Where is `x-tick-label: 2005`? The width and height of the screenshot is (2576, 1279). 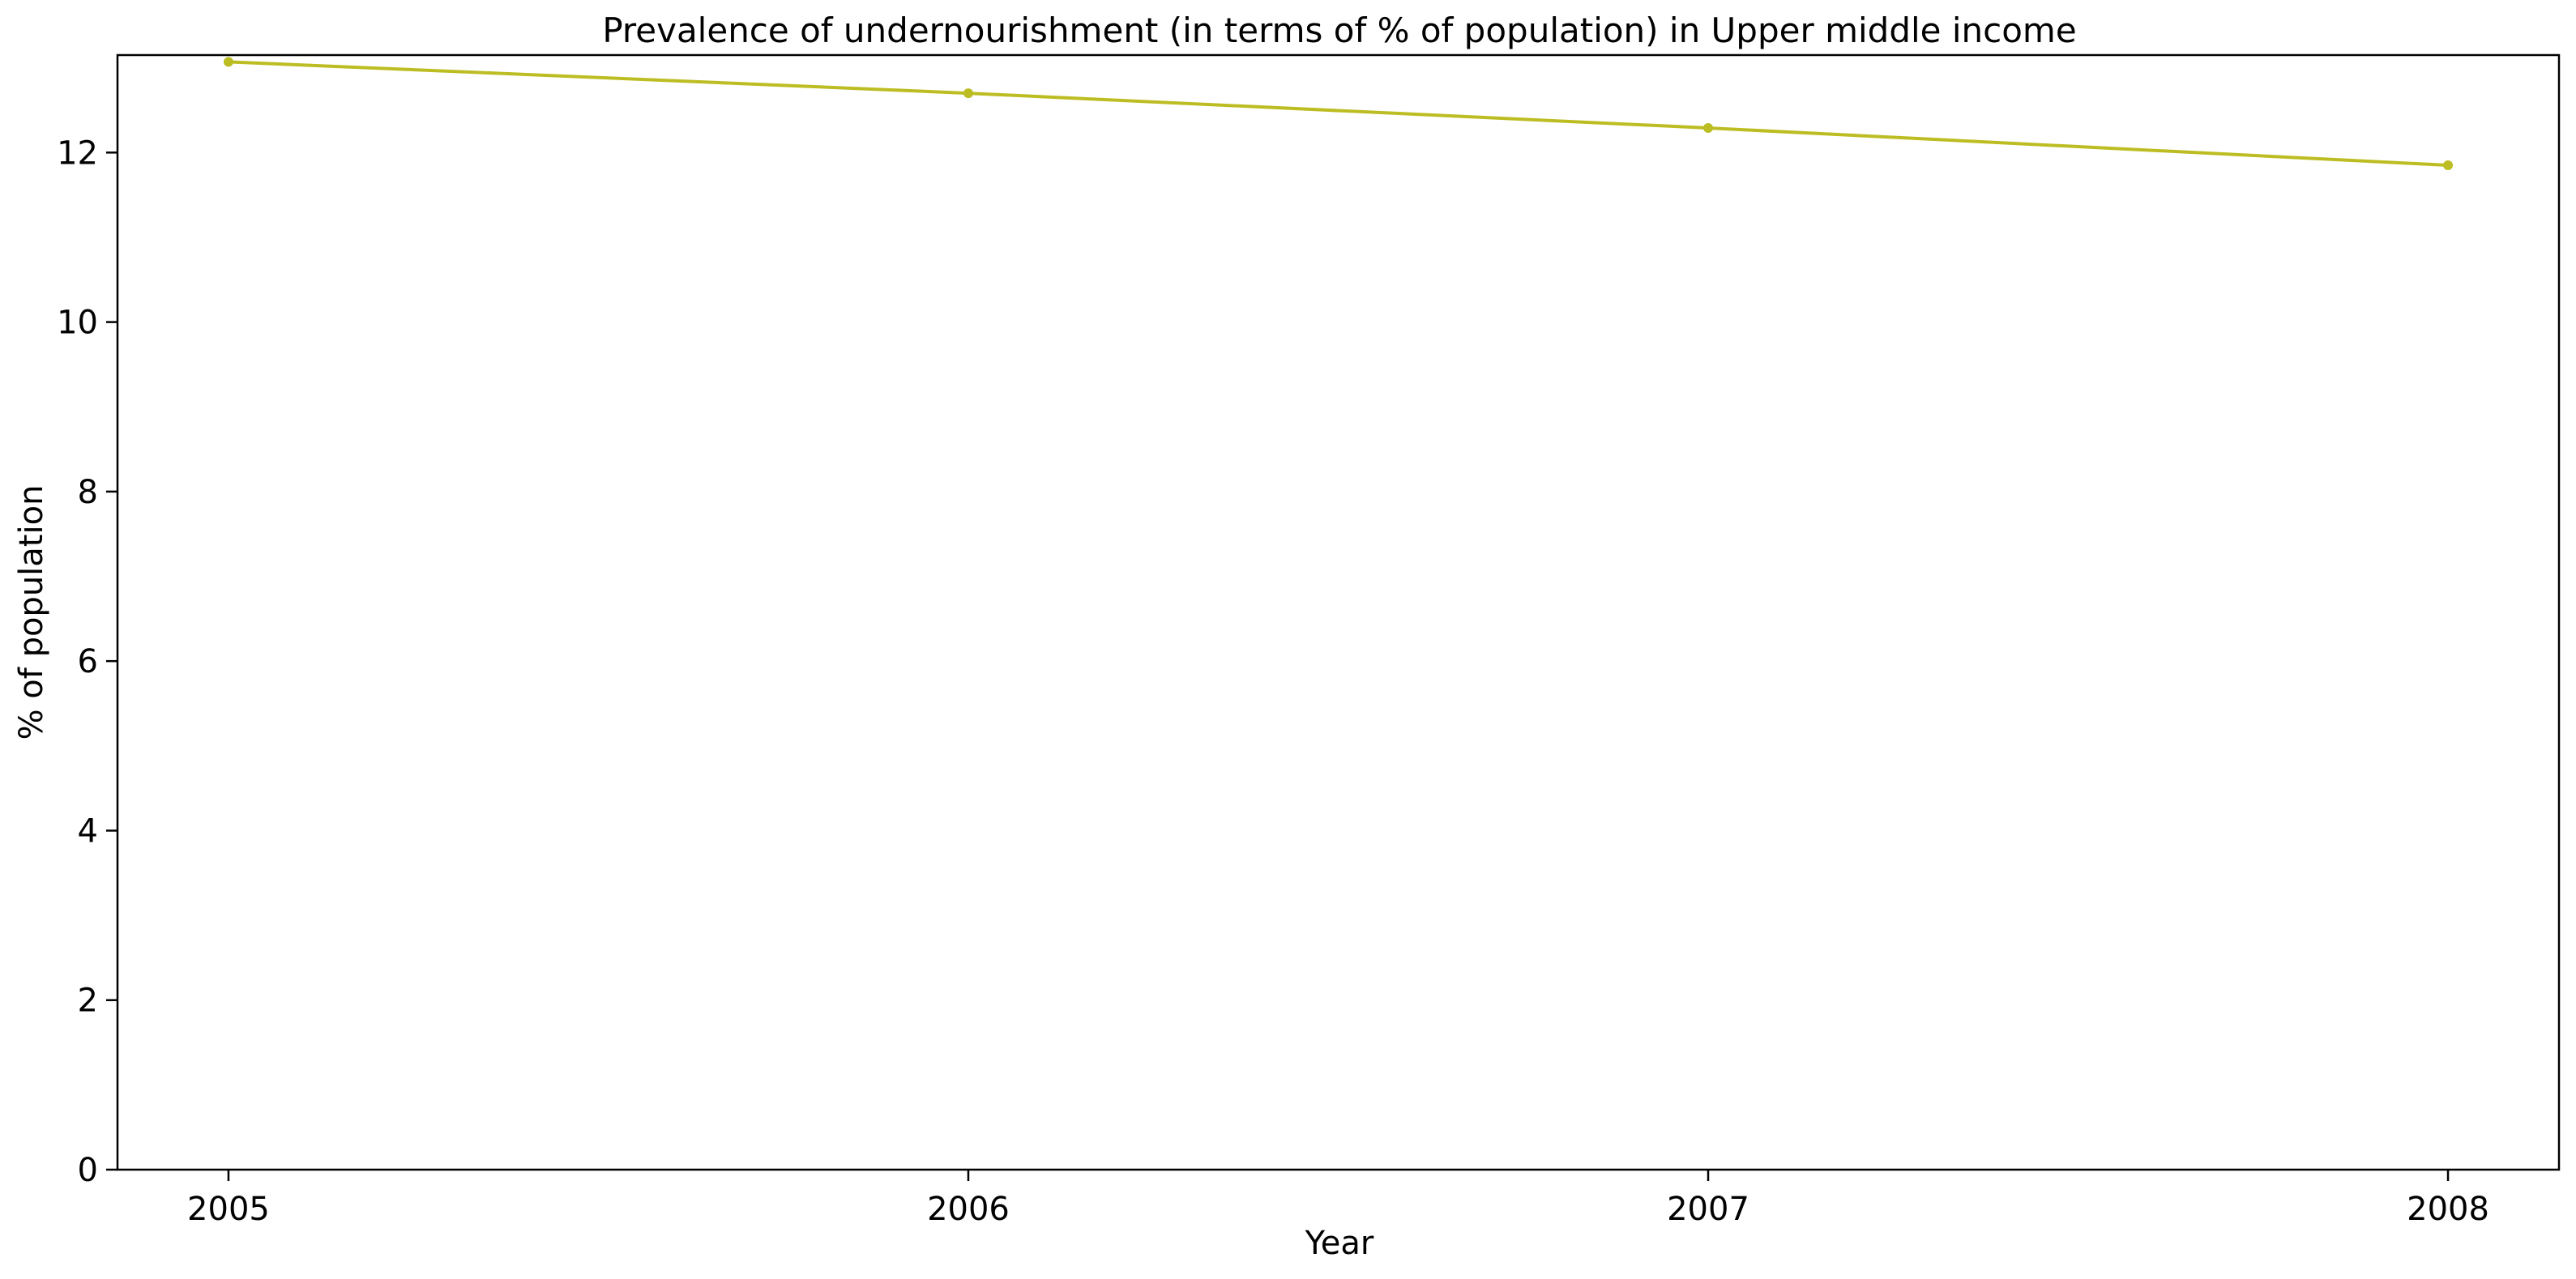 x-tick-label: 2005 is located at coordinates (228, 1209).